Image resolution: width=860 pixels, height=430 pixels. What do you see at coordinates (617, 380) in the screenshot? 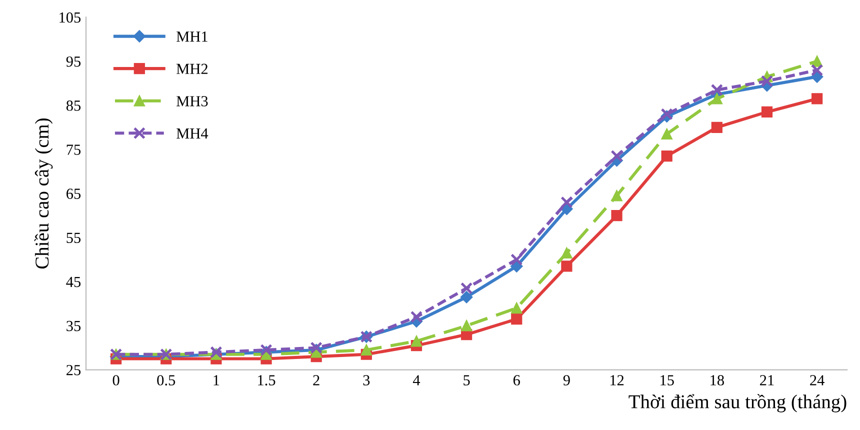
I see `x-tick-label: 12` at bounding box center [617, 380].